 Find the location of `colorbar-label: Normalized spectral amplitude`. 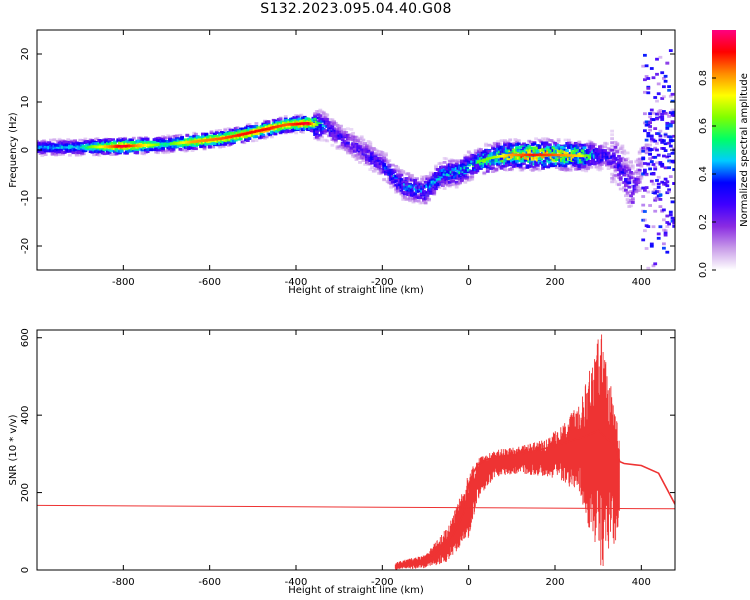

colorbar-label: Normalized spectral amplitude is located at coordinates (744, 150).